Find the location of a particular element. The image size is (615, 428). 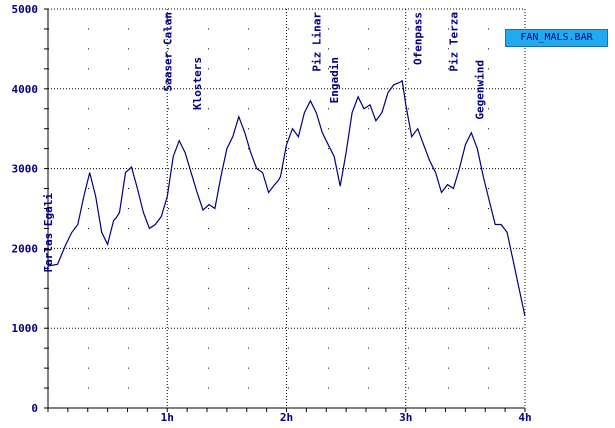

y-tick-label: 1000 is located at coordinates (25, 328).